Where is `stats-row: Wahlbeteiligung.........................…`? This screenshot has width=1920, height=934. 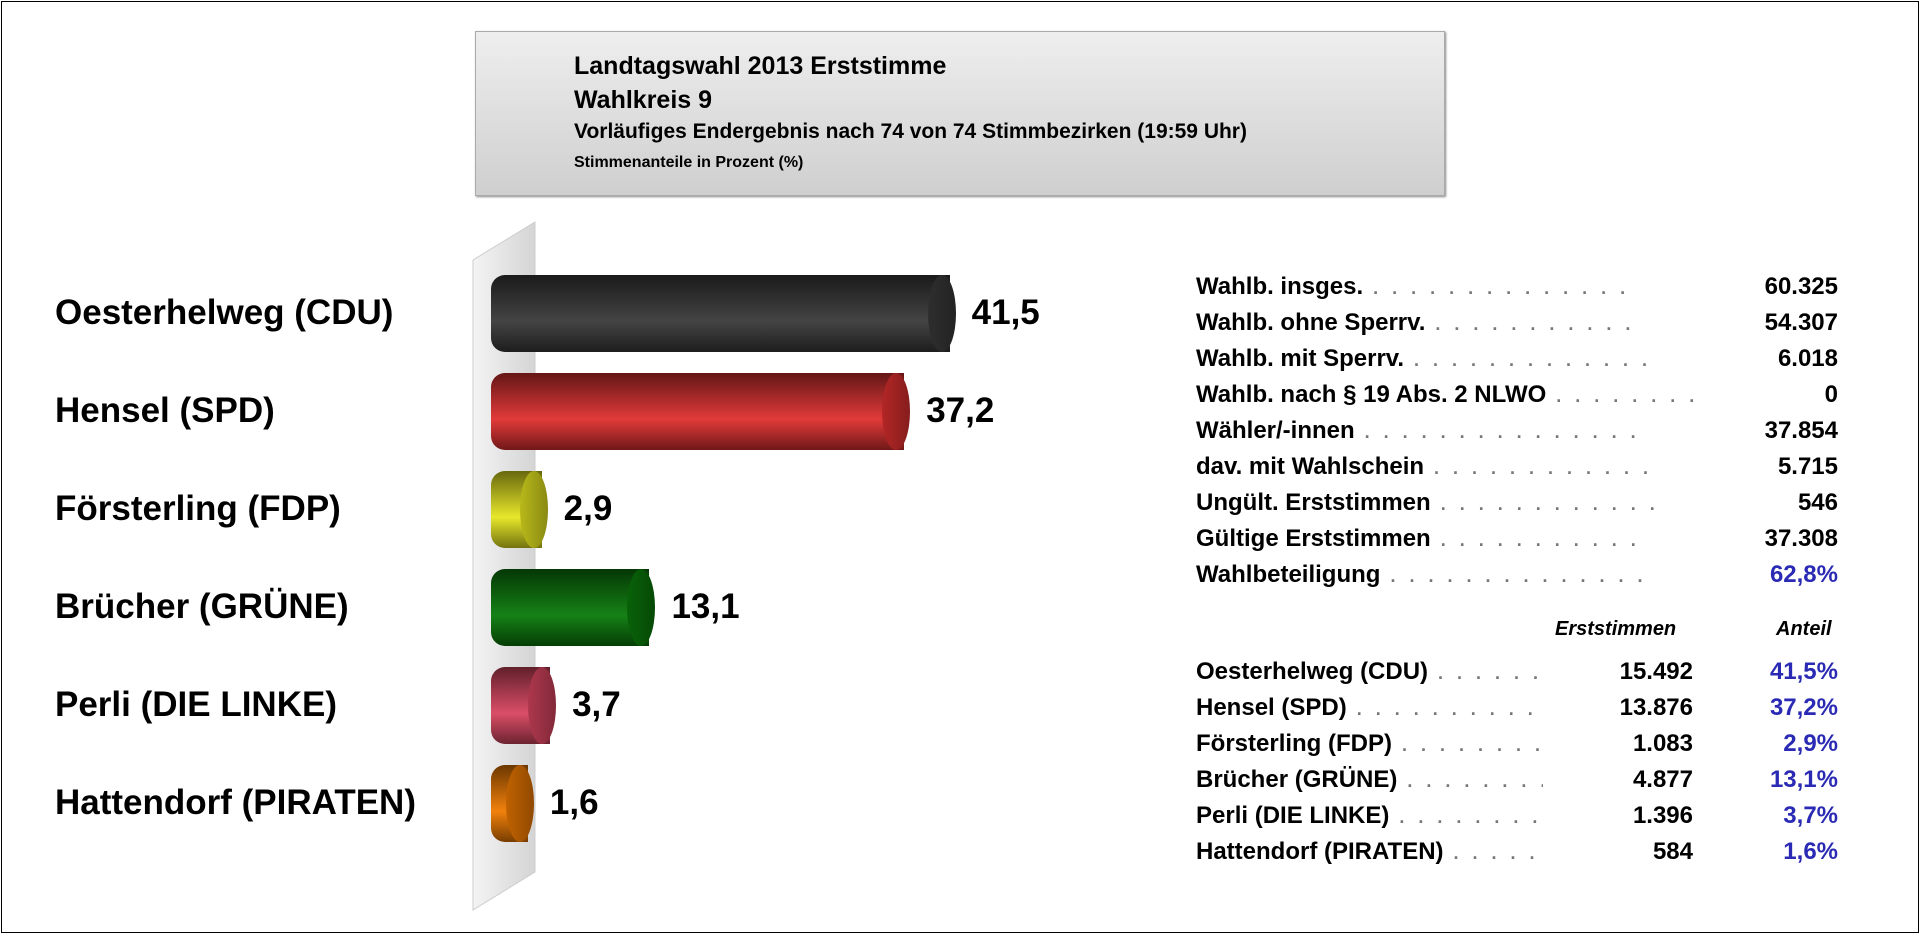 stats-row: Wahlbeteiligung.........................… is located at coordinates (1517, 579).